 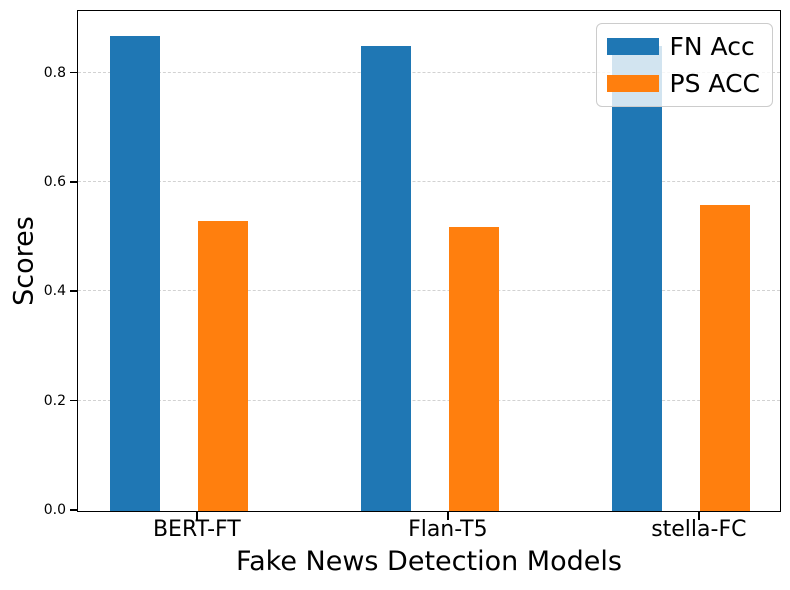 What do you see at coordinates (54, 182) in the screenshot?
I see `y-tick-label-0.6: 0.6` at bounding box center [54, 182].